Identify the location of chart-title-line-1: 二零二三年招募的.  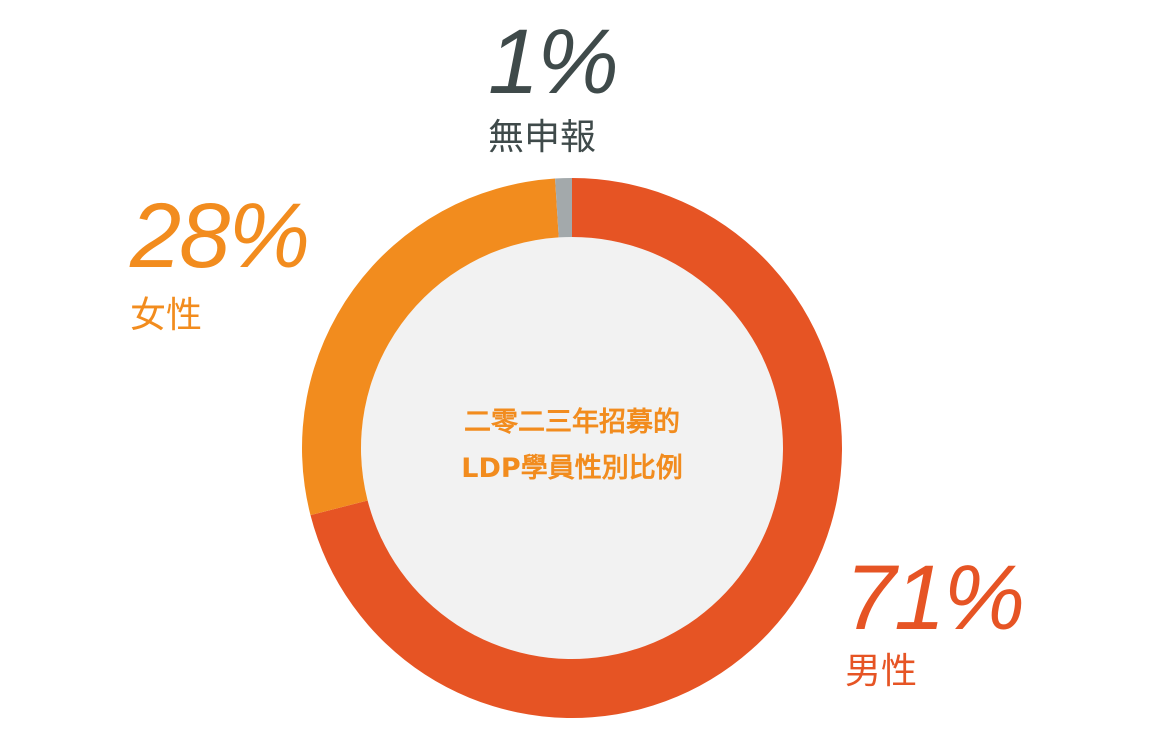
(572, 422).